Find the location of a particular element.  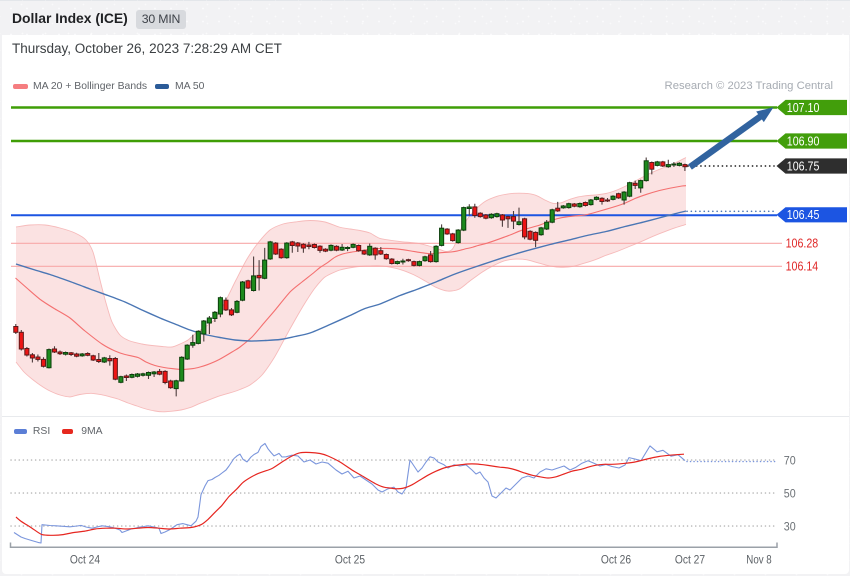

svg-text: 70 is located at coordinates (790, 460).